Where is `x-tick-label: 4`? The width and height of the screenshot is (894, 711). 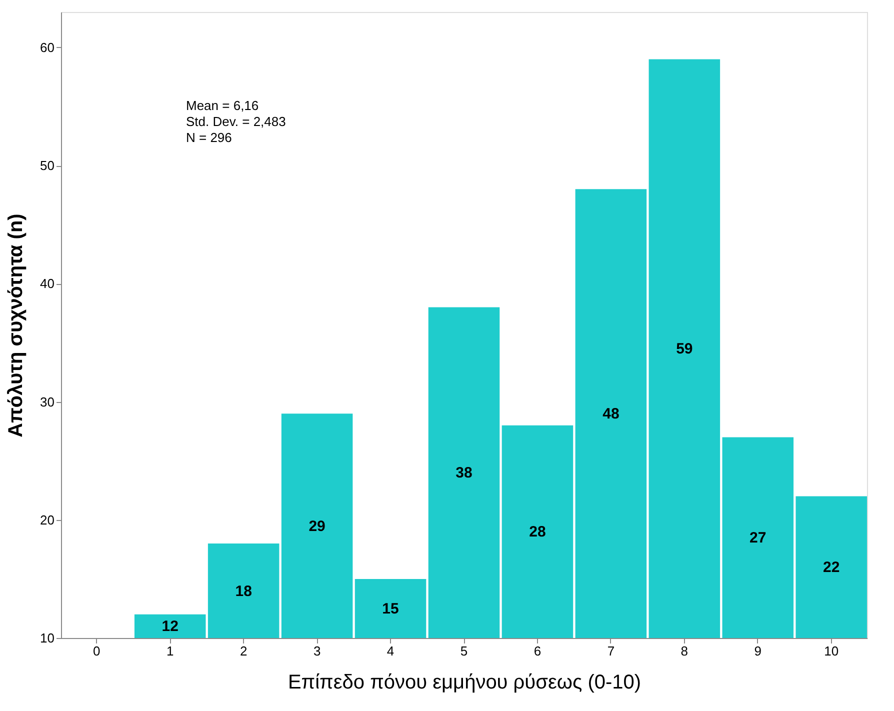
x-tick-label: 4 is located at coordinates (390, 651).